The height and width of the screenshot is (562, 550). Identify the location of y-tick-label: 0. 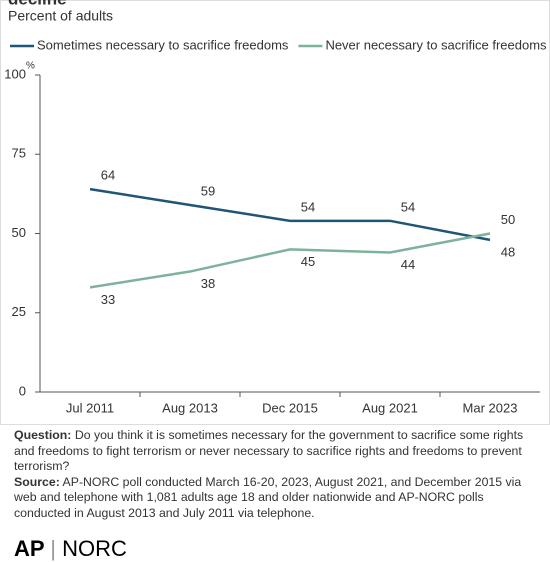
(22, 390).